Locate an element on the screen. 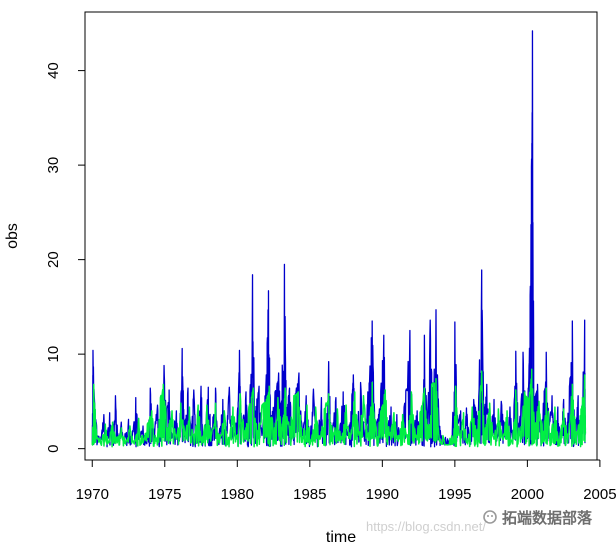 This screenshot has width=616, height=547. y-tick-label: 0 is located at coordinates (53, 448).